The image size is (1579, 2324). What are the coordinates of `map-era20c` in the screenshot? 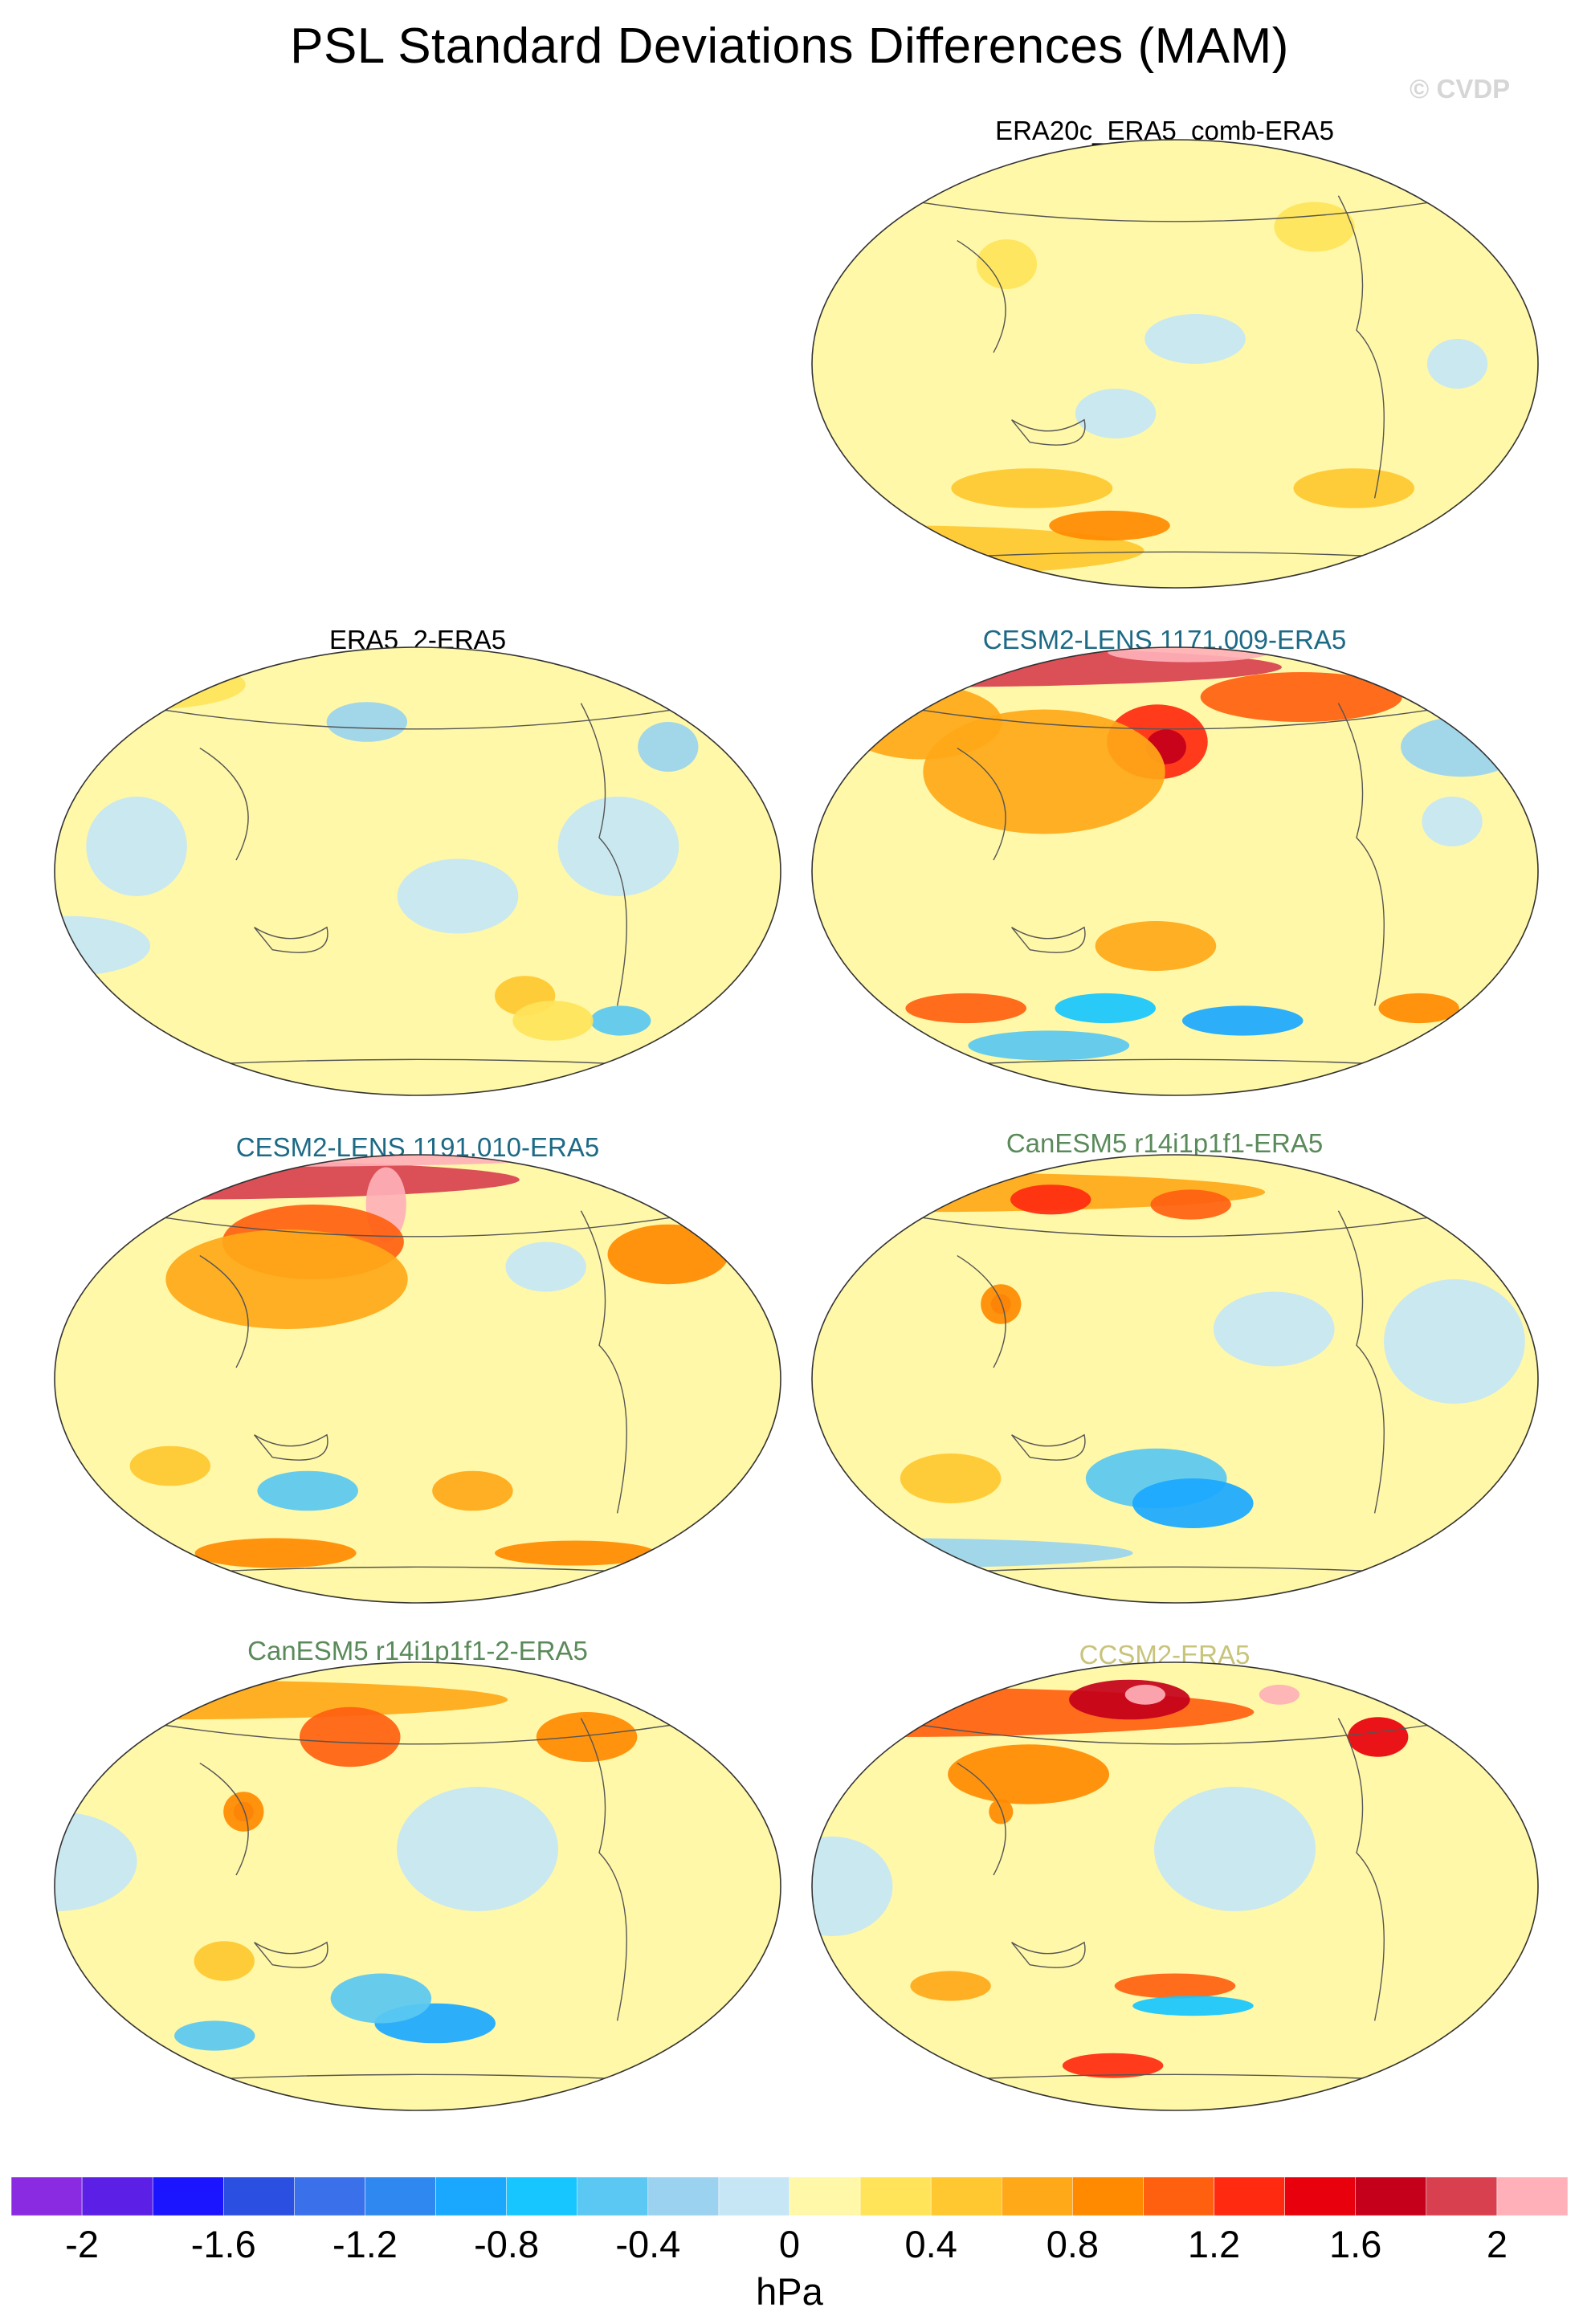 It's located at (1175, 364).